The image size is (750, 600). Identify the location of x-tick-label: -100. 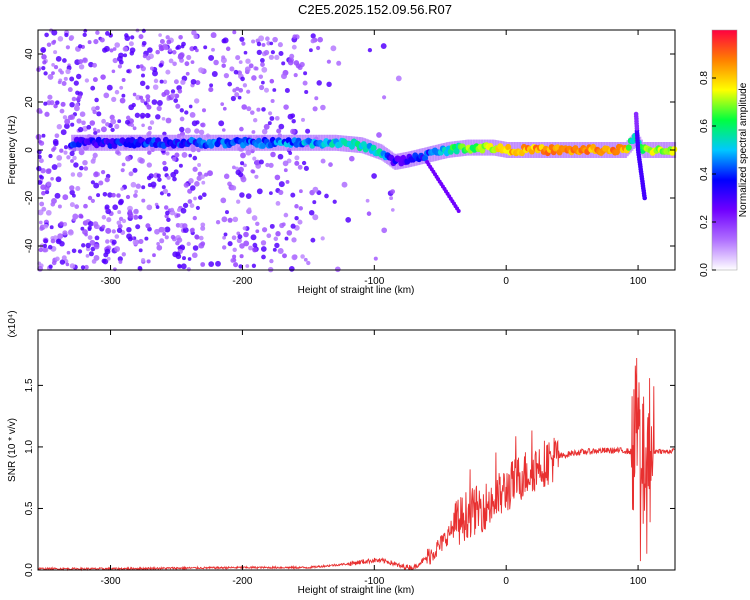
(374, 581).